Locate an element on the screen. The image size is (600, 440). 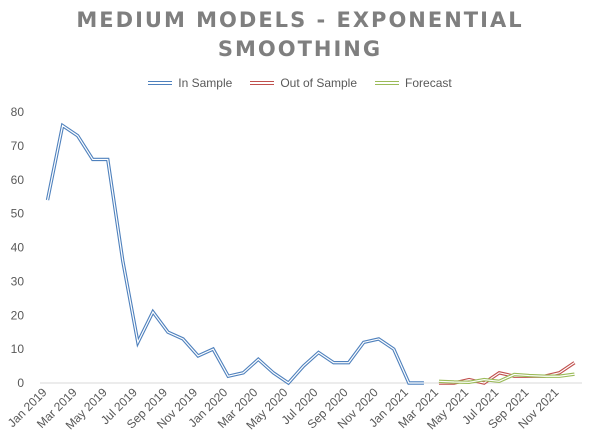
legend-label-in-sample: In Sample is located at coordinates (205, 83).